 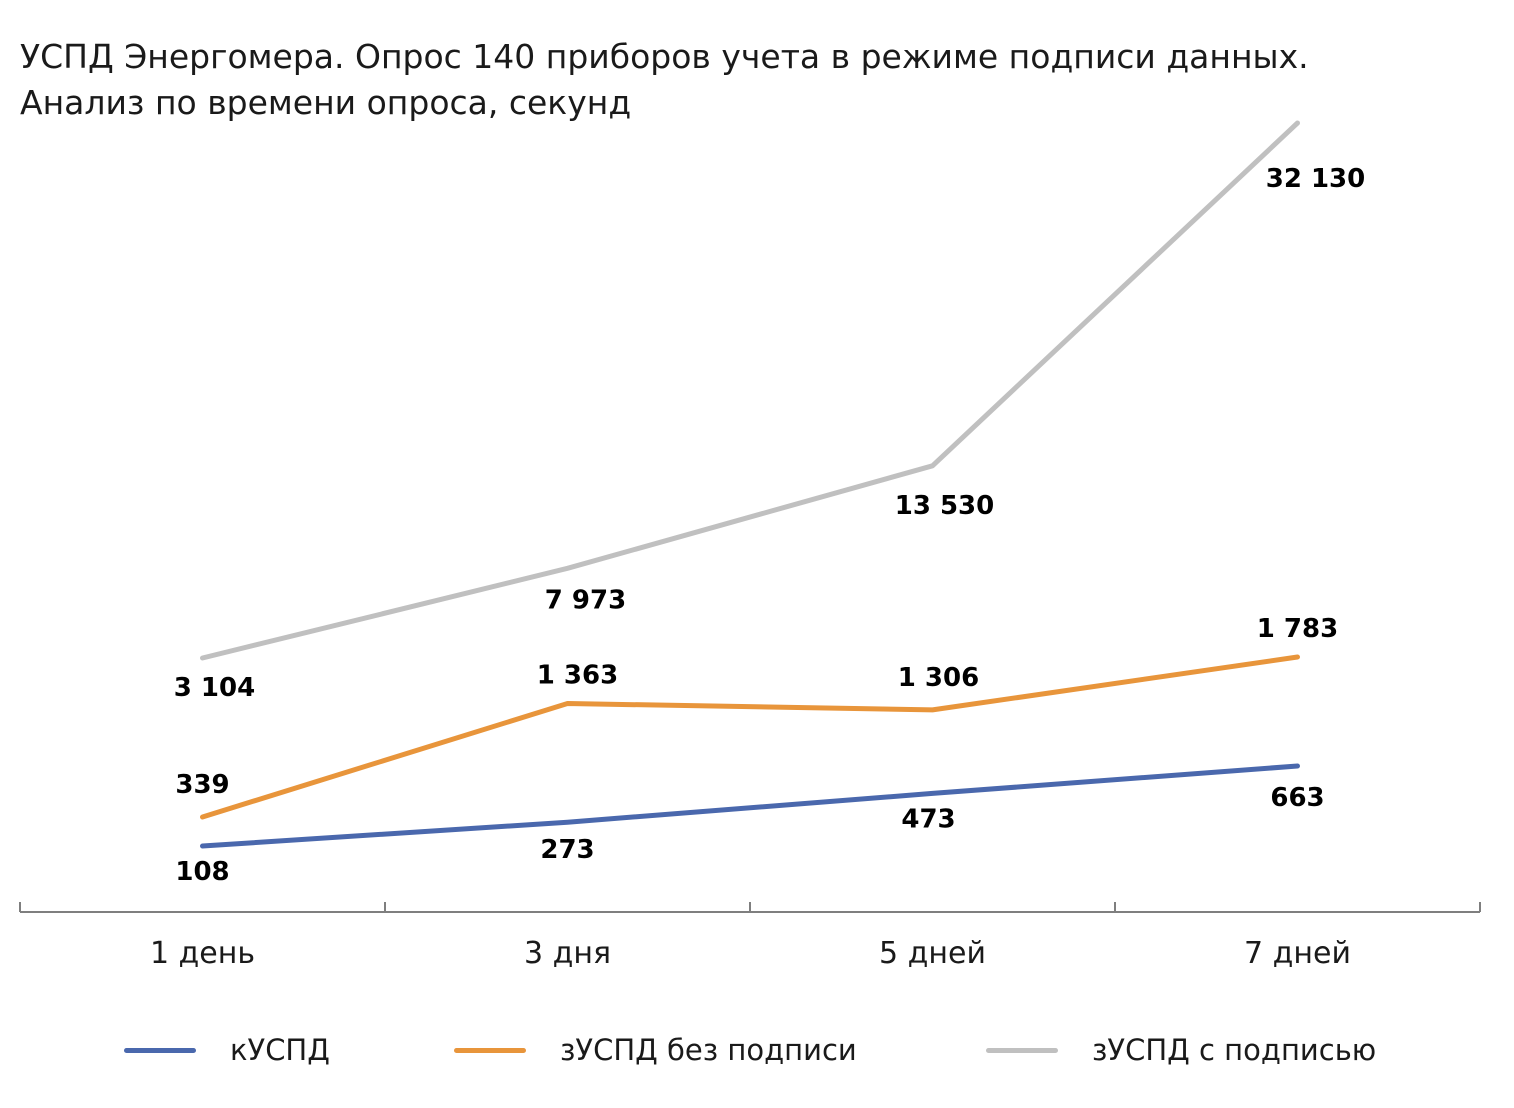 I want to click on chart-legend: кУСПД зУСПД без подписи зУСПД с подписью, so click(x=757, y=1050).